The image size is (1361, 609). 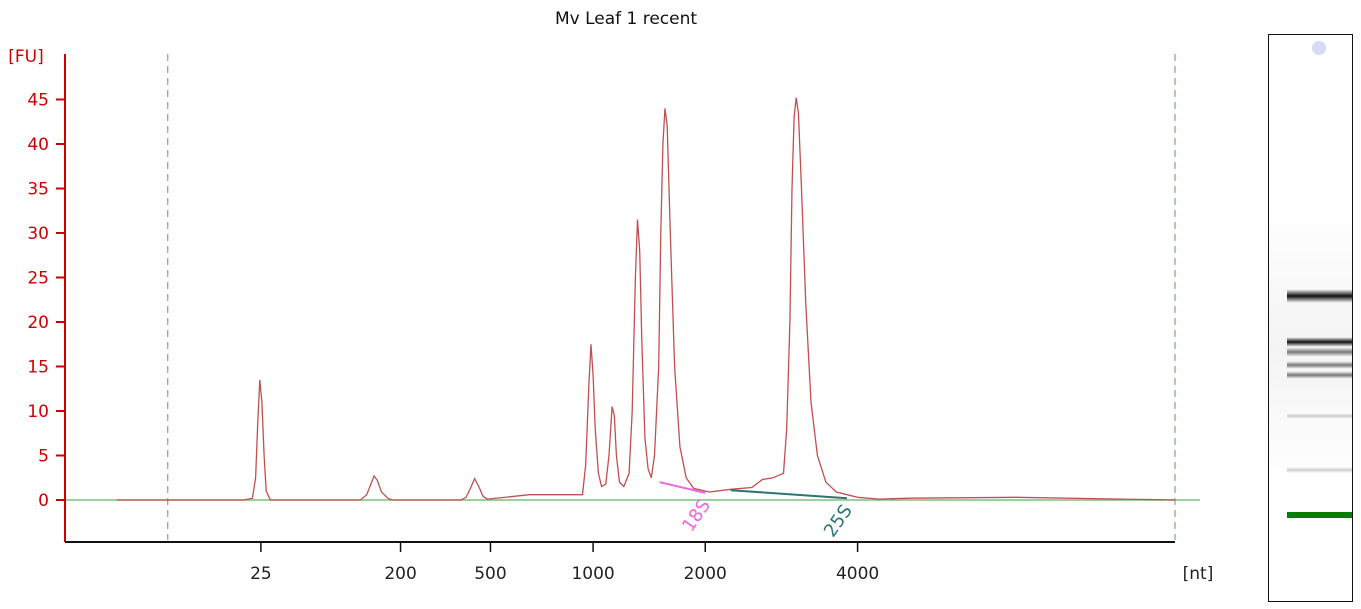 What do you see at coordinates (696, 516) in the screenshot?
I see `annotation-label-18S: 18S` at bounding box center [696, 516].